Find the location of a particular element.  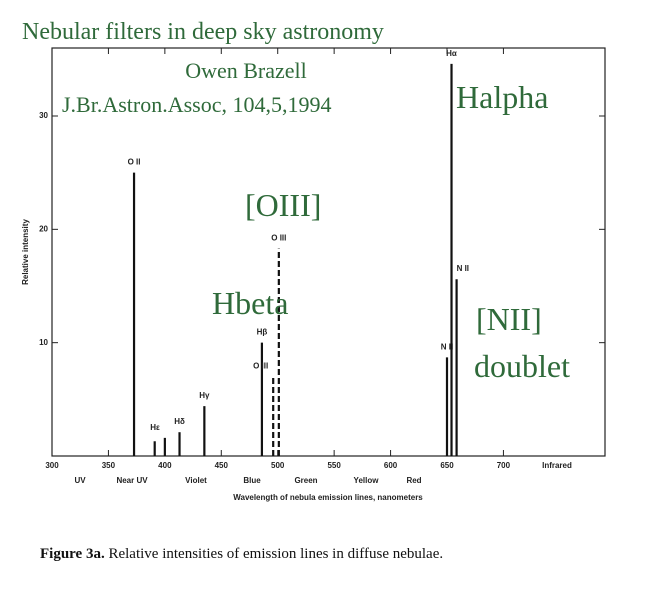

x-tick-label: 500 is located at coordinates (278, 465).